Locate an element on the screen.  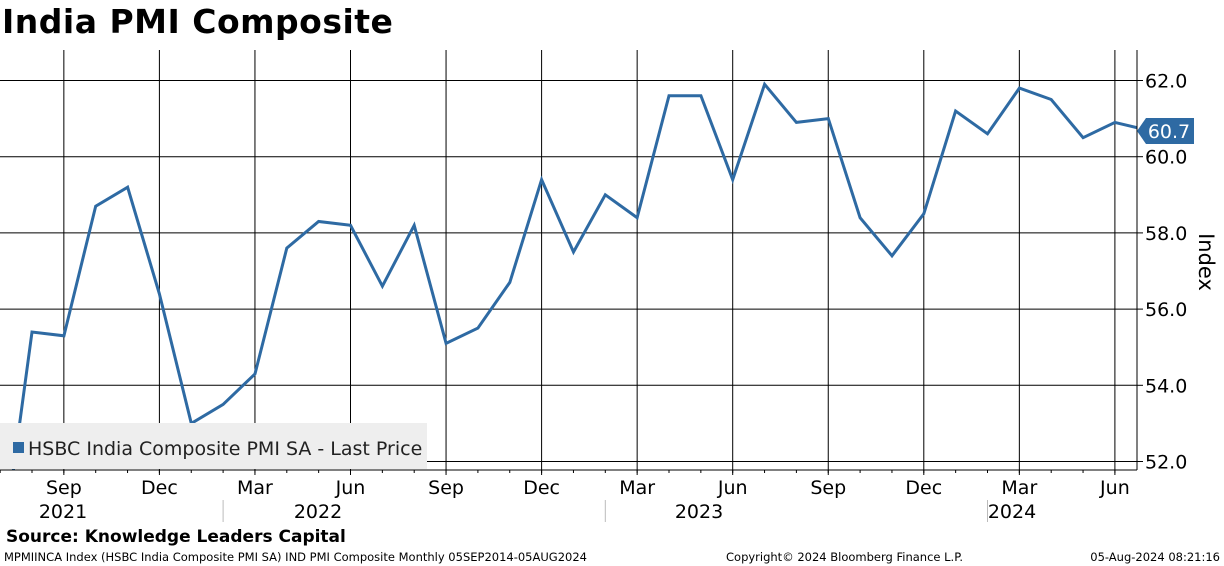
legend: HSBC India Composite PMI SA - Last Price is located at coordinates (213, 446).